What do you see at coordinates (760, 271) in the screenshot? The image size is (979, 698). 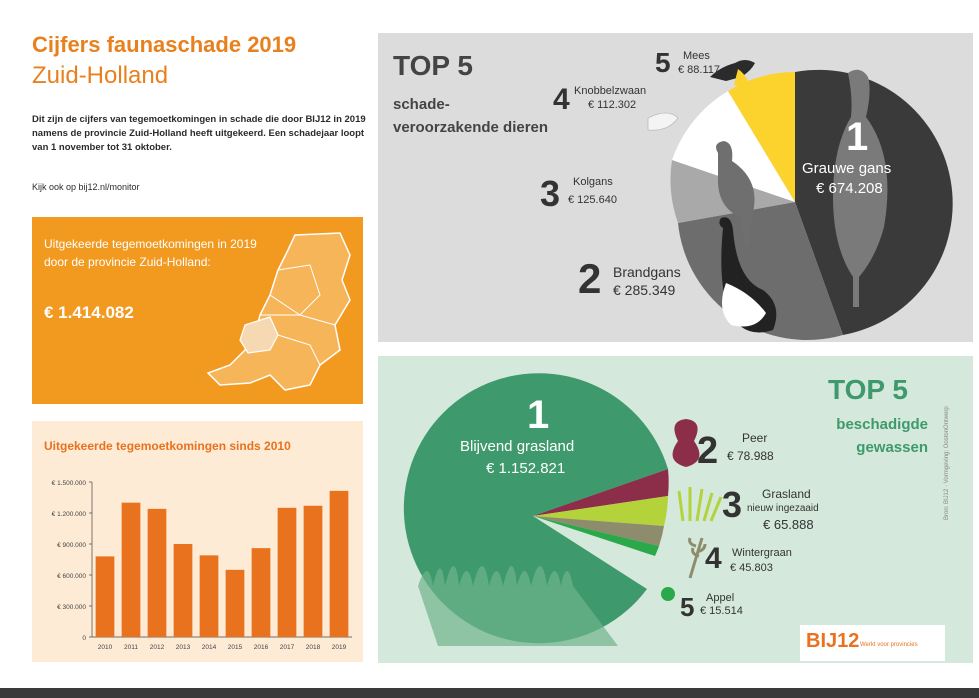 I see `pie-slice-brandgans` at bounding box center [760, 271].